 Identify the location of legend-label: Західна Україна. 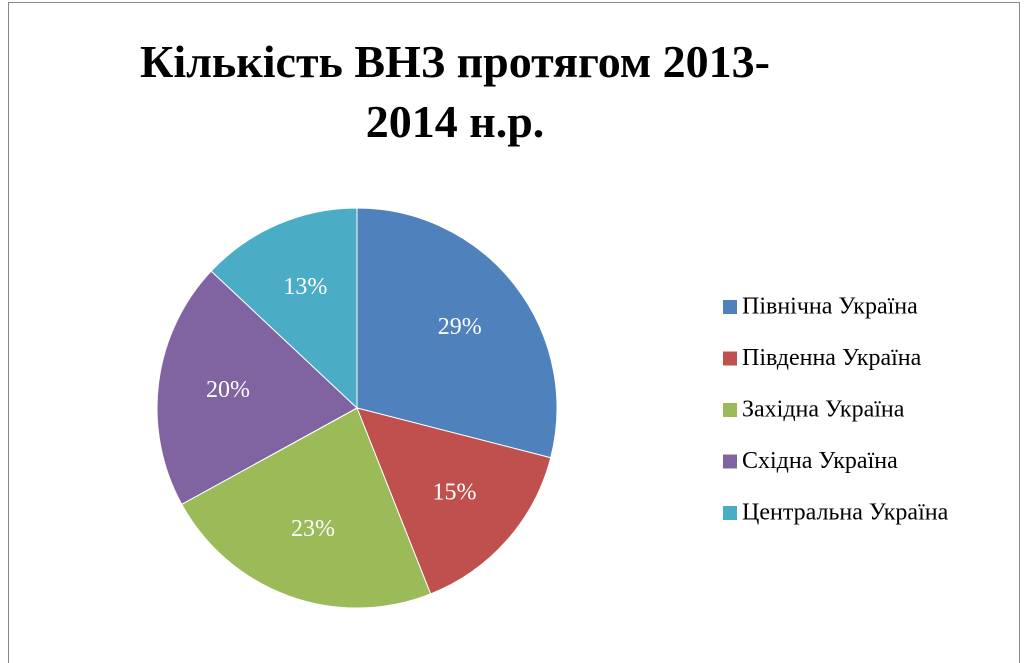
(823, 410).